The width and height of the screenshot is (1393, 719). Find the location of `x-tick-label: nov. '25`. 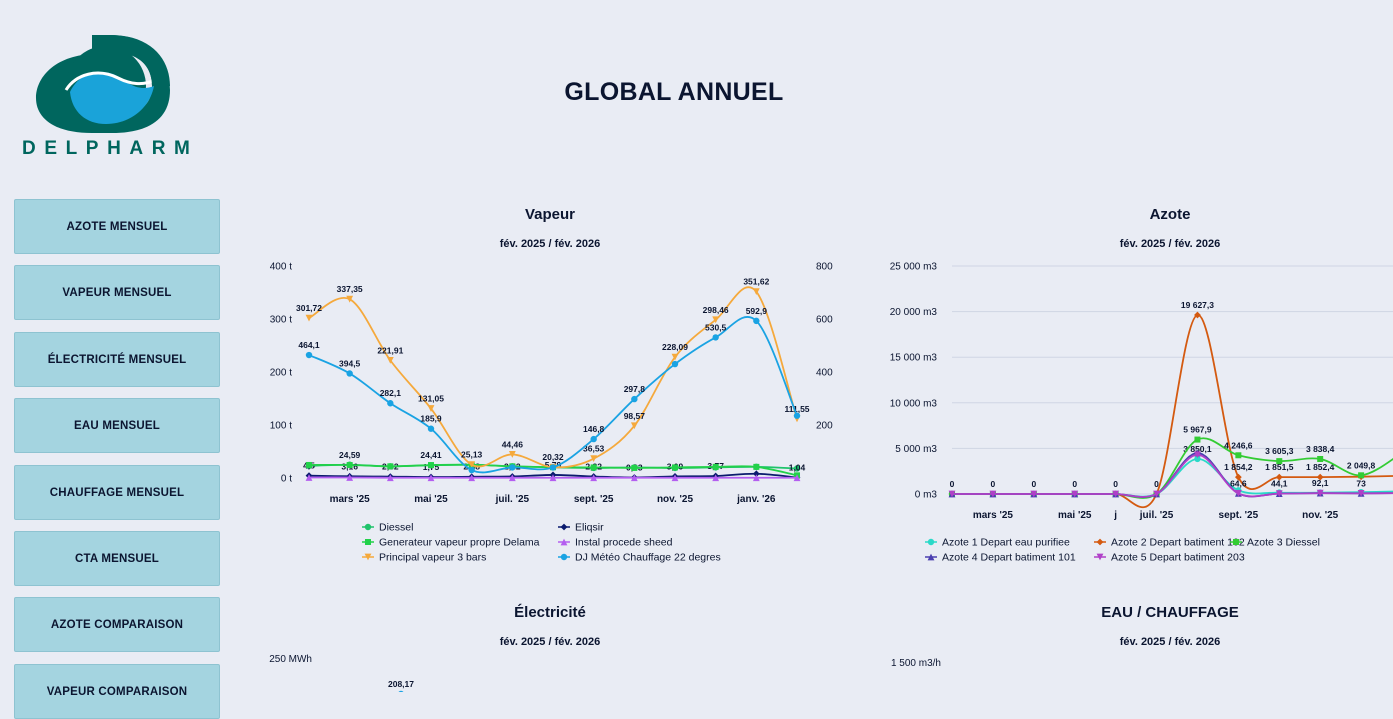

x-tick-label: nov. '25 is located at coordinates (1320, 515).